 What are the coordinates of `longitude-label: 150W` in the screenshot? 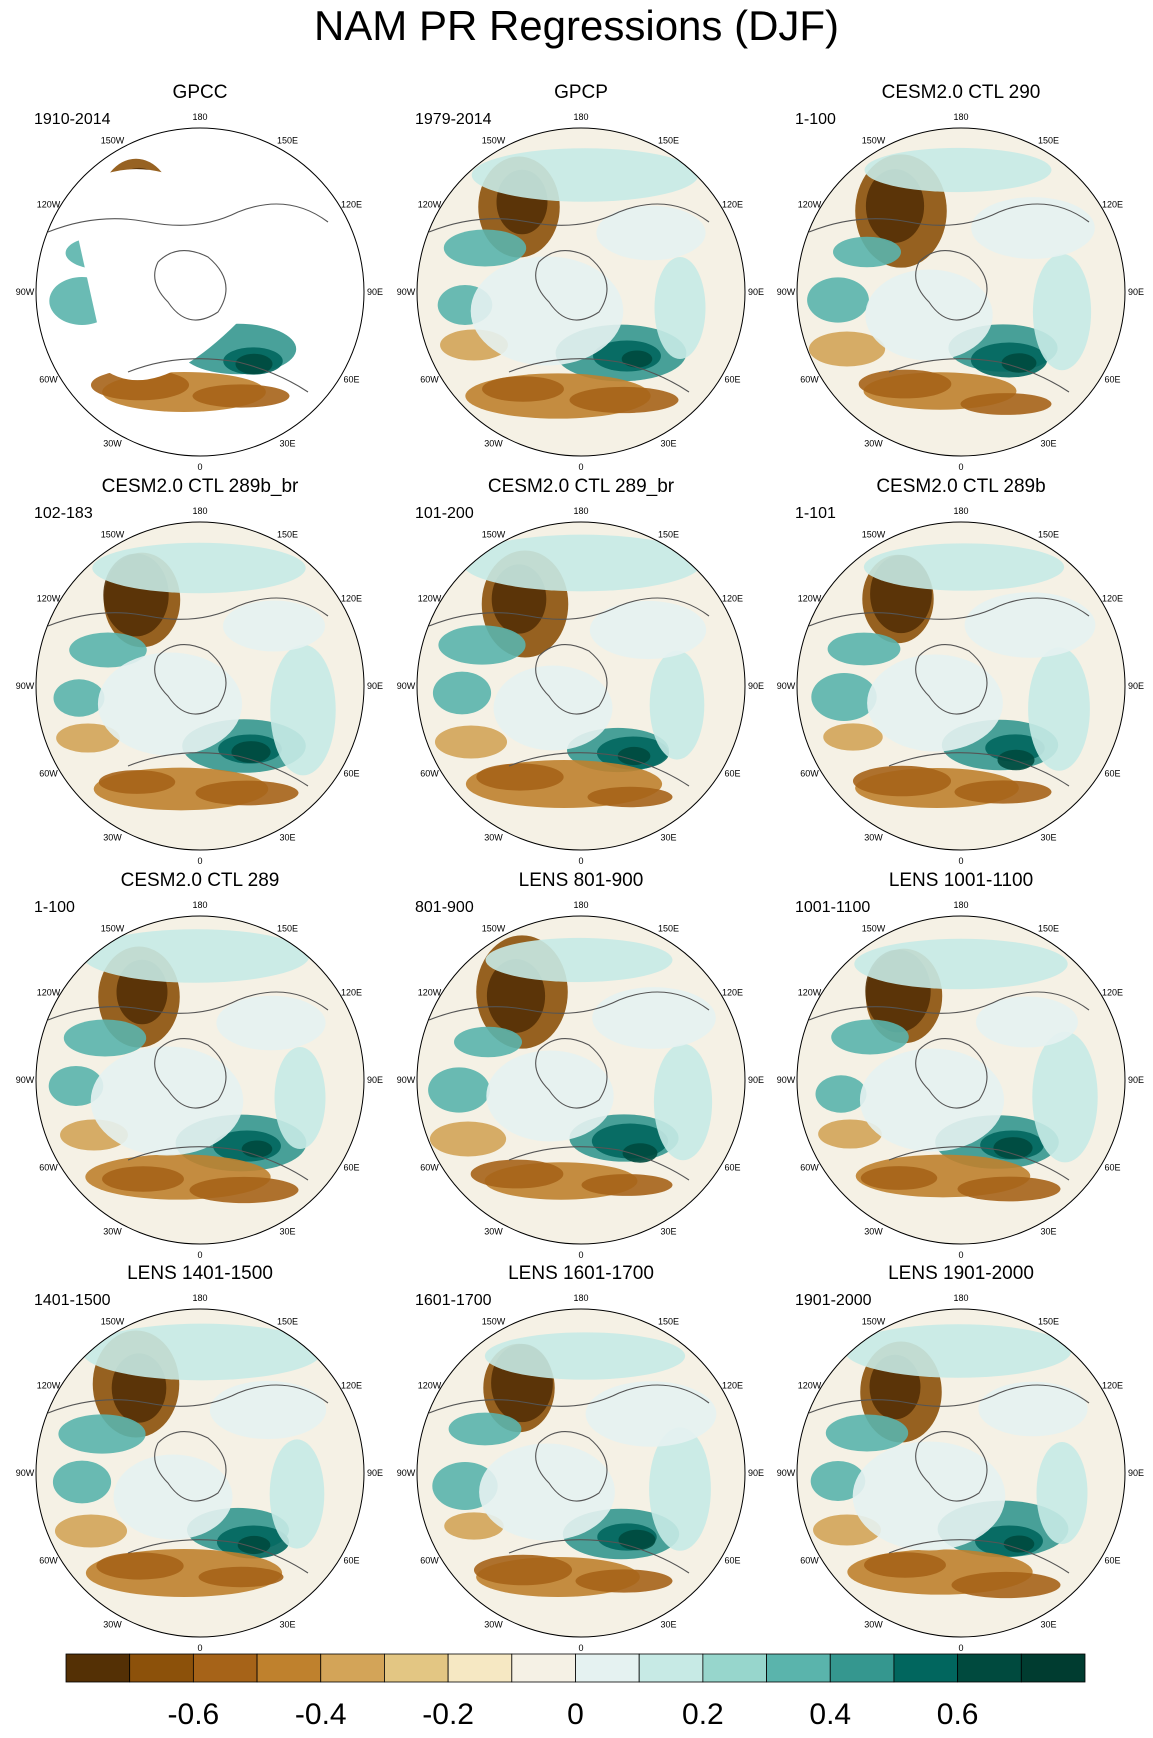 It's located at (494, 534).